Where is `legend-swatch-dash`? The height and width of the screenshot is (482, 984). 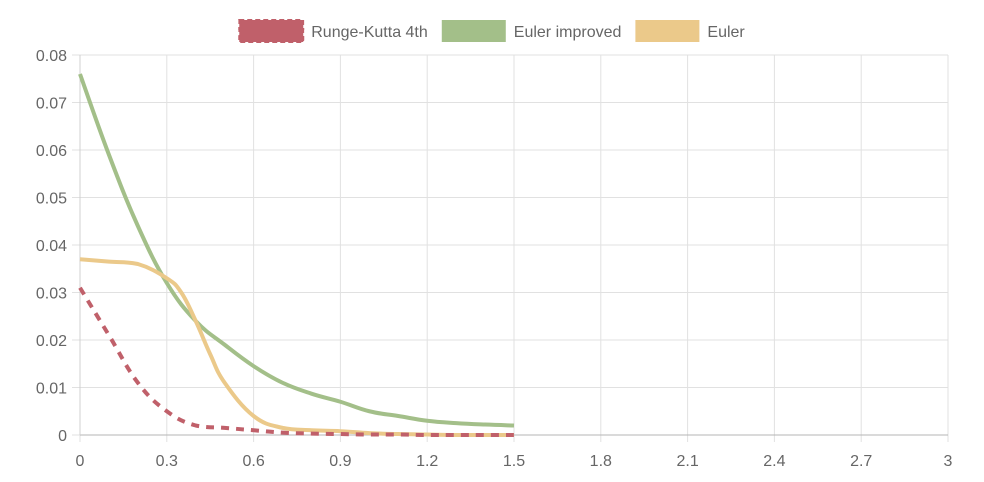 legend-swatch-dash is located at coordinates (271, 31).